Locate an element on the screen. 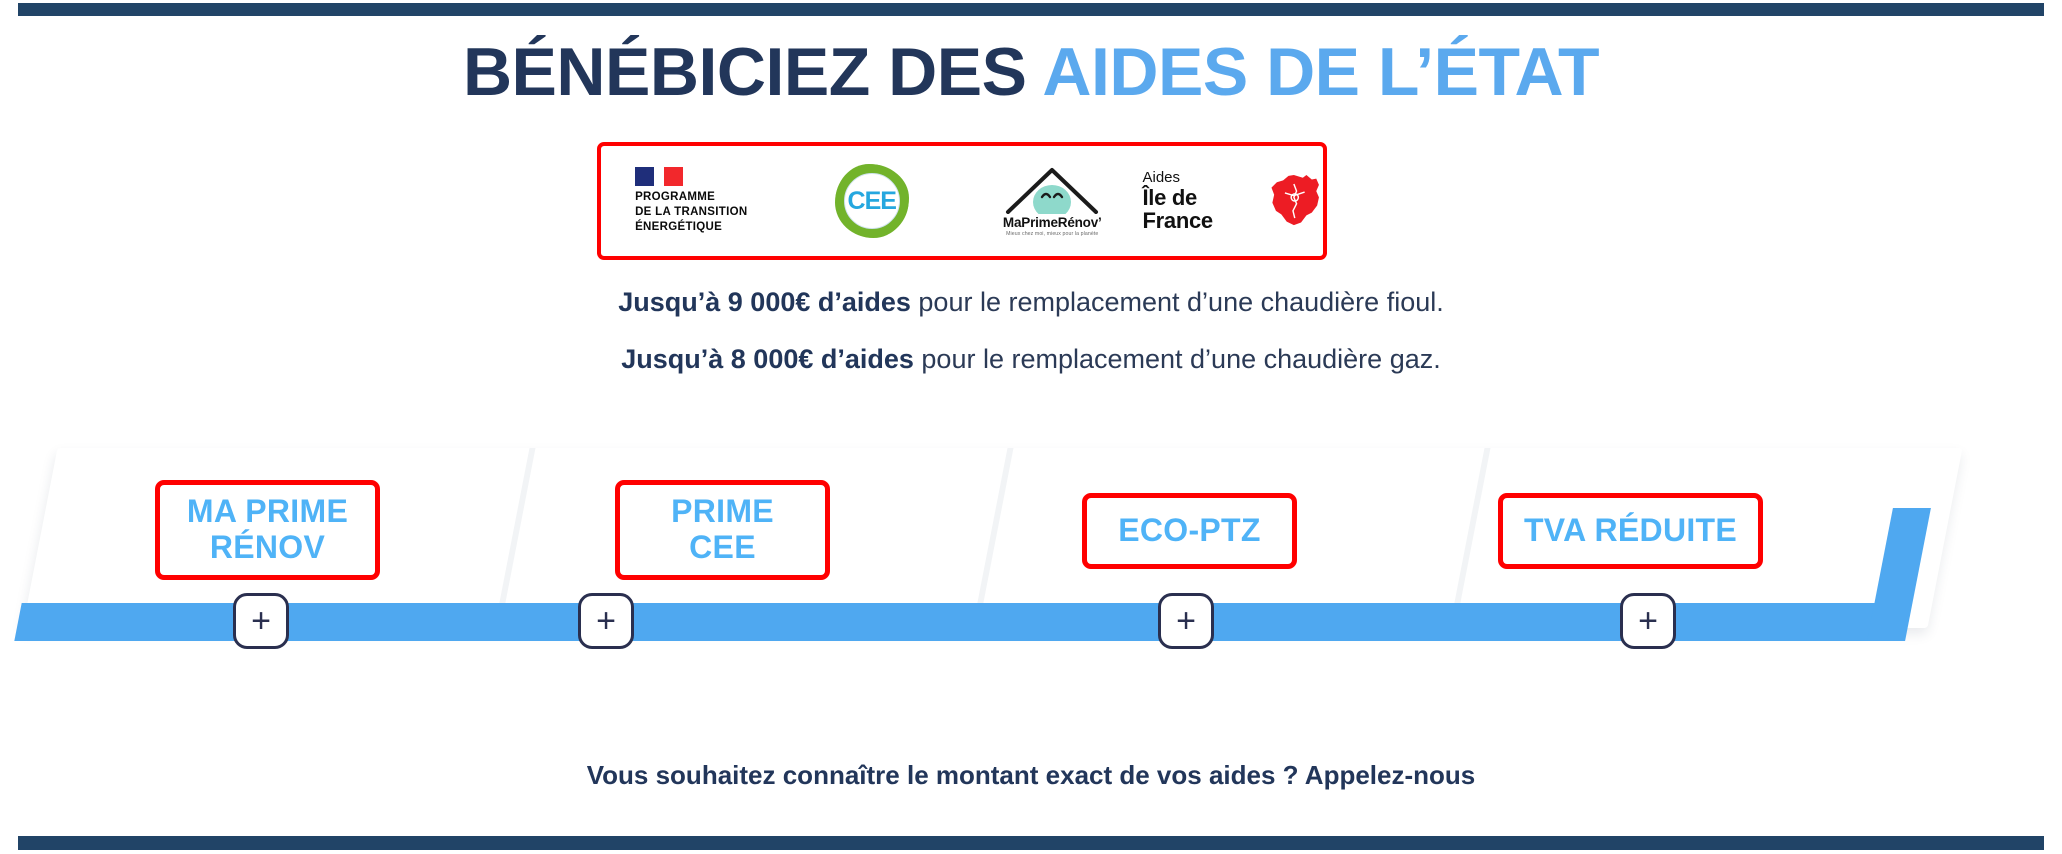 The width and height of the screenshot is (2062, 854). page-title-dark: BÉNÉBICIEZ DES is located at coordinates (752, 72).